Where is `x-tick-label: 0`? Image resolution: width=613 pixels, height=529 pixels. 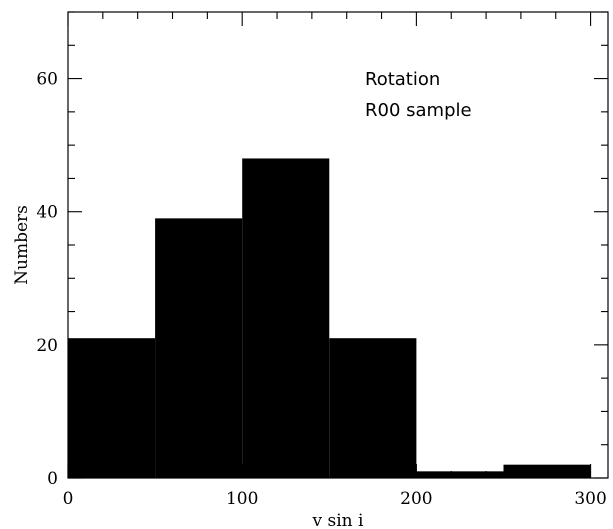 x-tick-label: 0 is located at coordinates (68, 499).